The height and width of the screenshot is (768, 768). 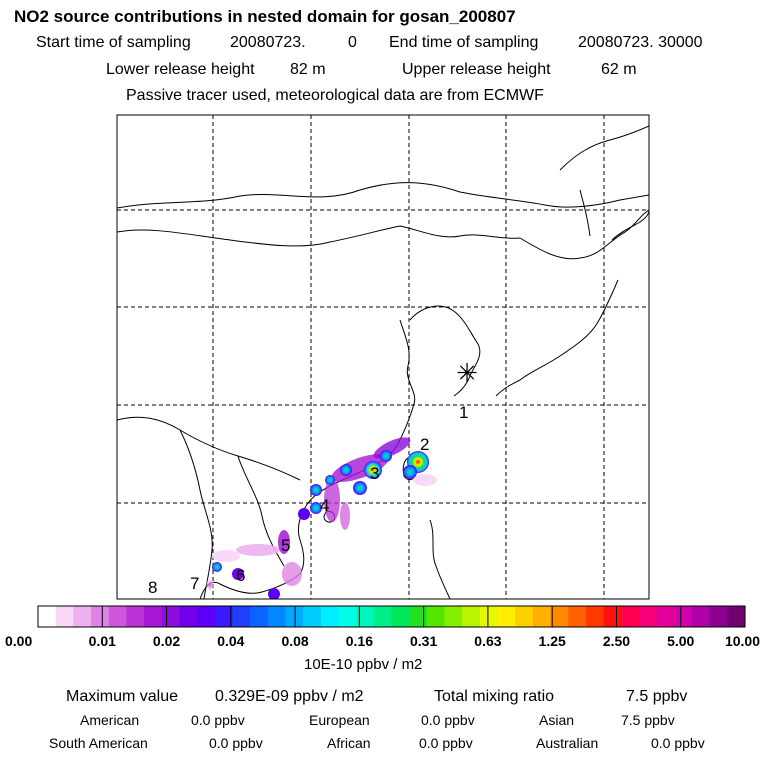 I want to click on source-label: 1, so click(x=463, y=412).